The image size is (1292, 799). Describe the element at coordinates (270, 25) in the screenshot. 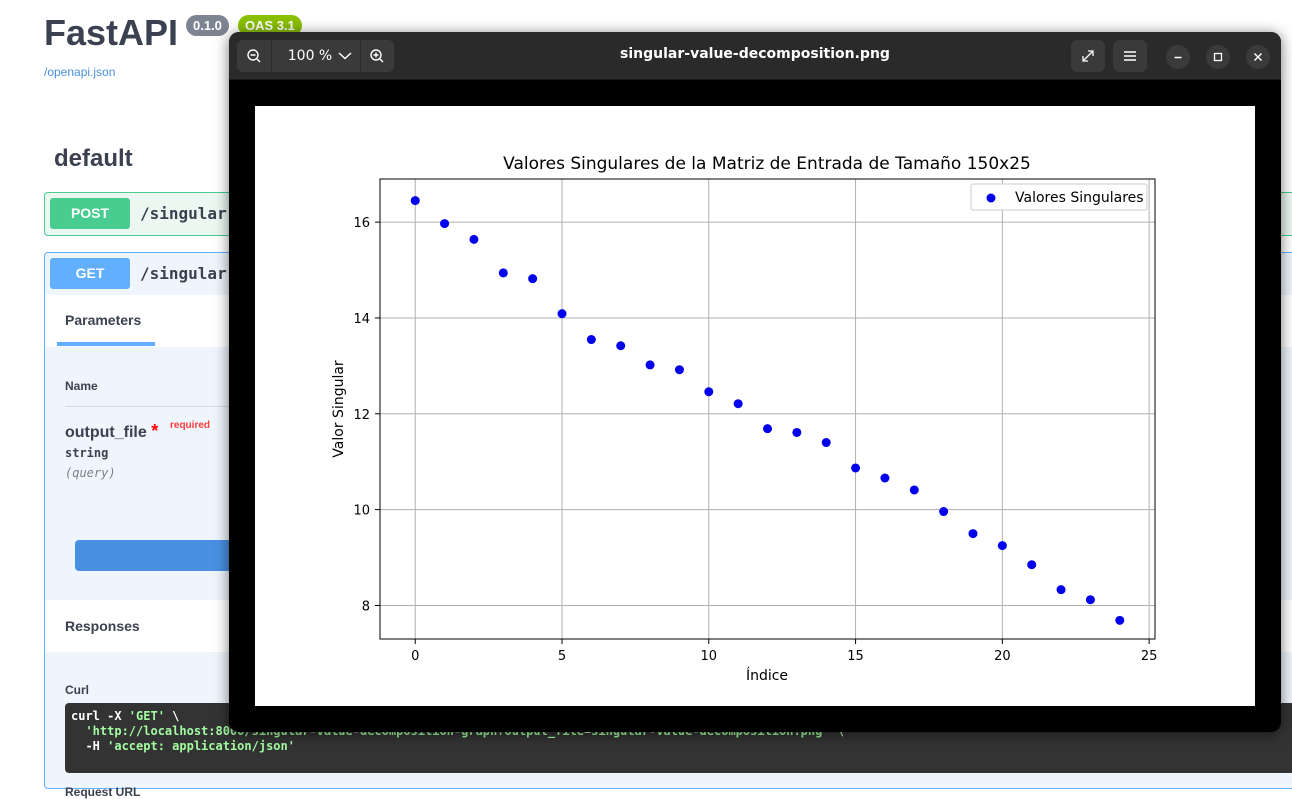

I see `oas-badge: OAS 3.1` at that location.